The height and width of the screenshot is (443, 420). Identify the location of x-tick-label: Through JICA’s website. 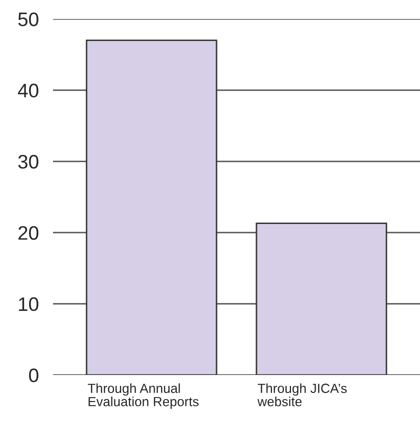
(302, 394).